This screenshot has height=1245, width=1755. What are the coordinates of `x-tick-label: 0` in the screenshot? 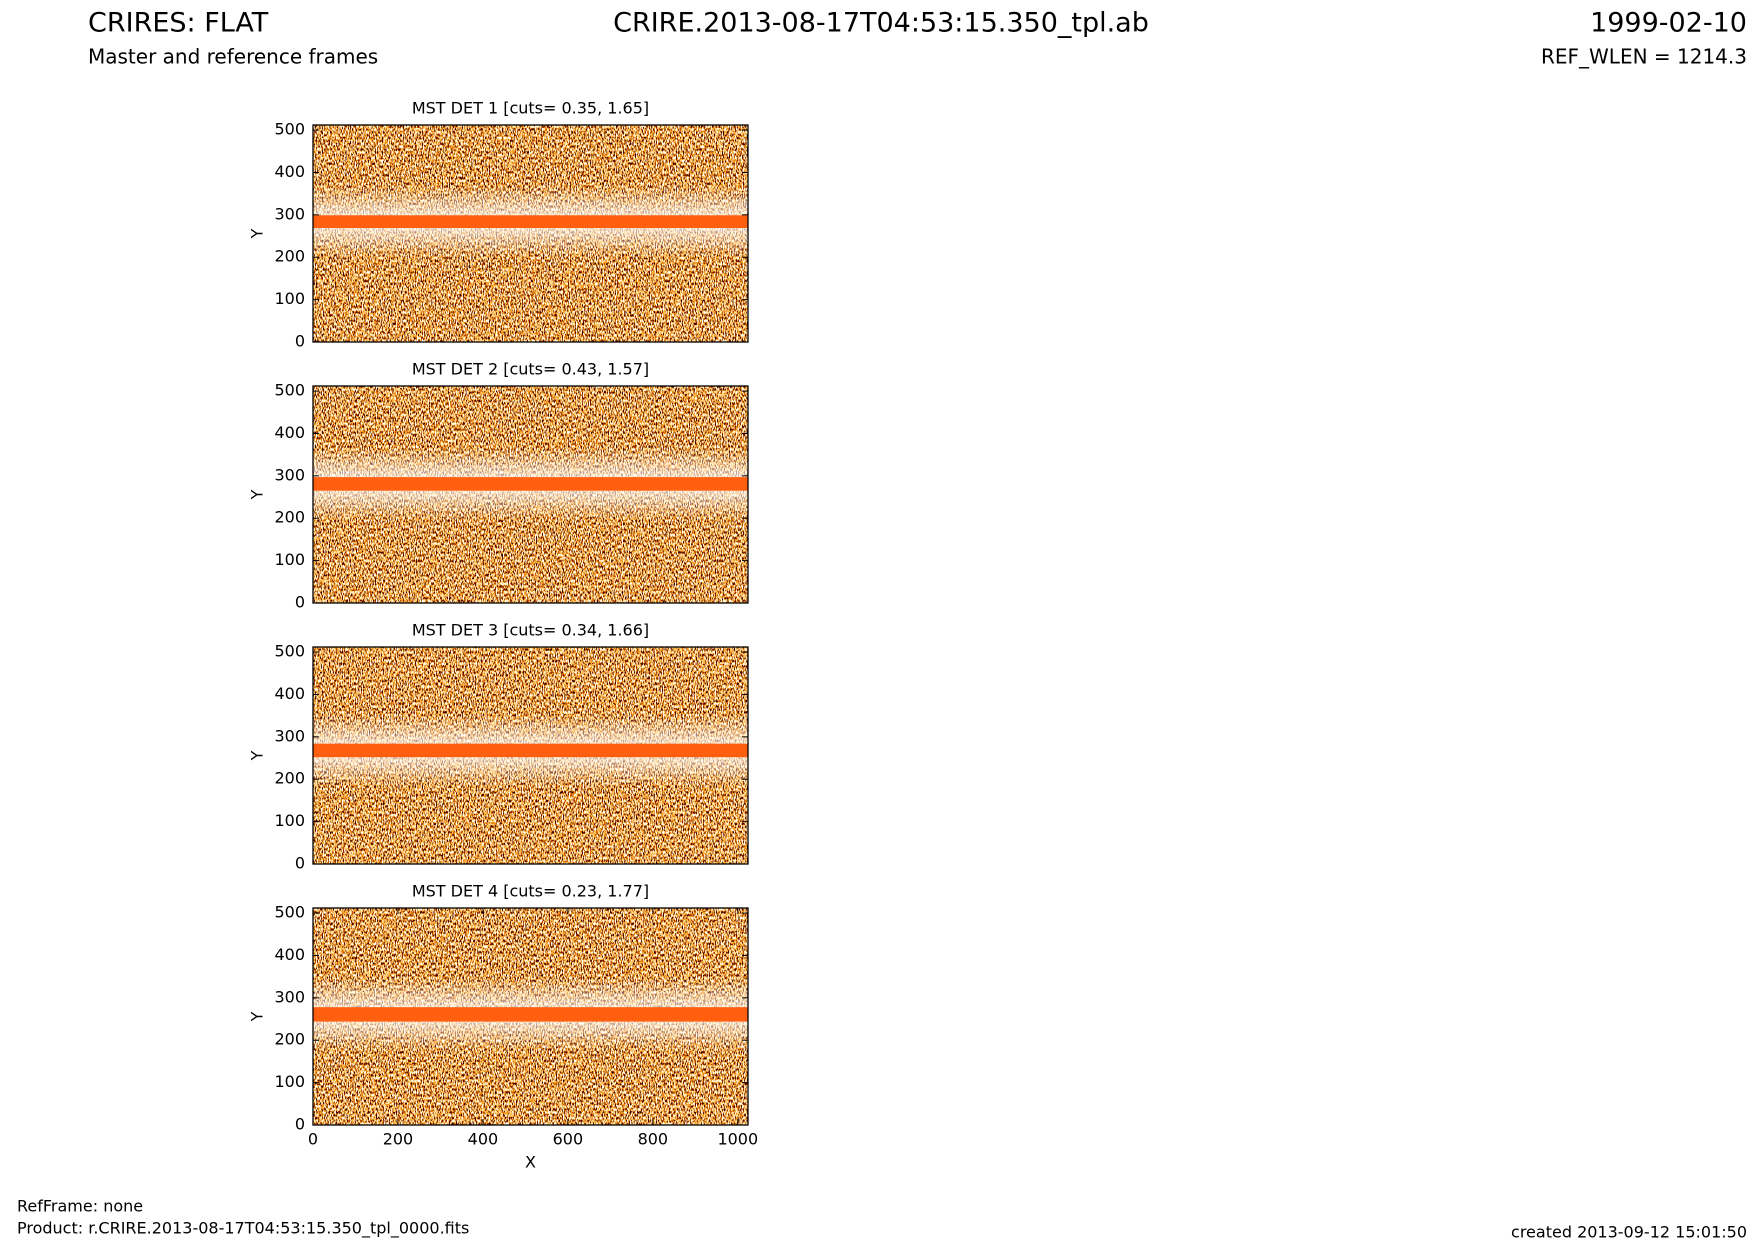 It's located at (313, 1139).